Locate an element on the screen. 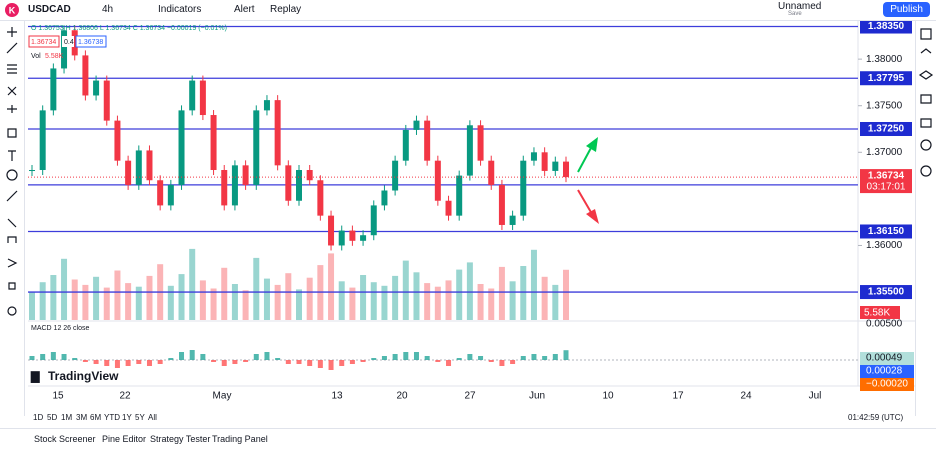  layout-name: Unnamed is located at coordinates (800, 6).